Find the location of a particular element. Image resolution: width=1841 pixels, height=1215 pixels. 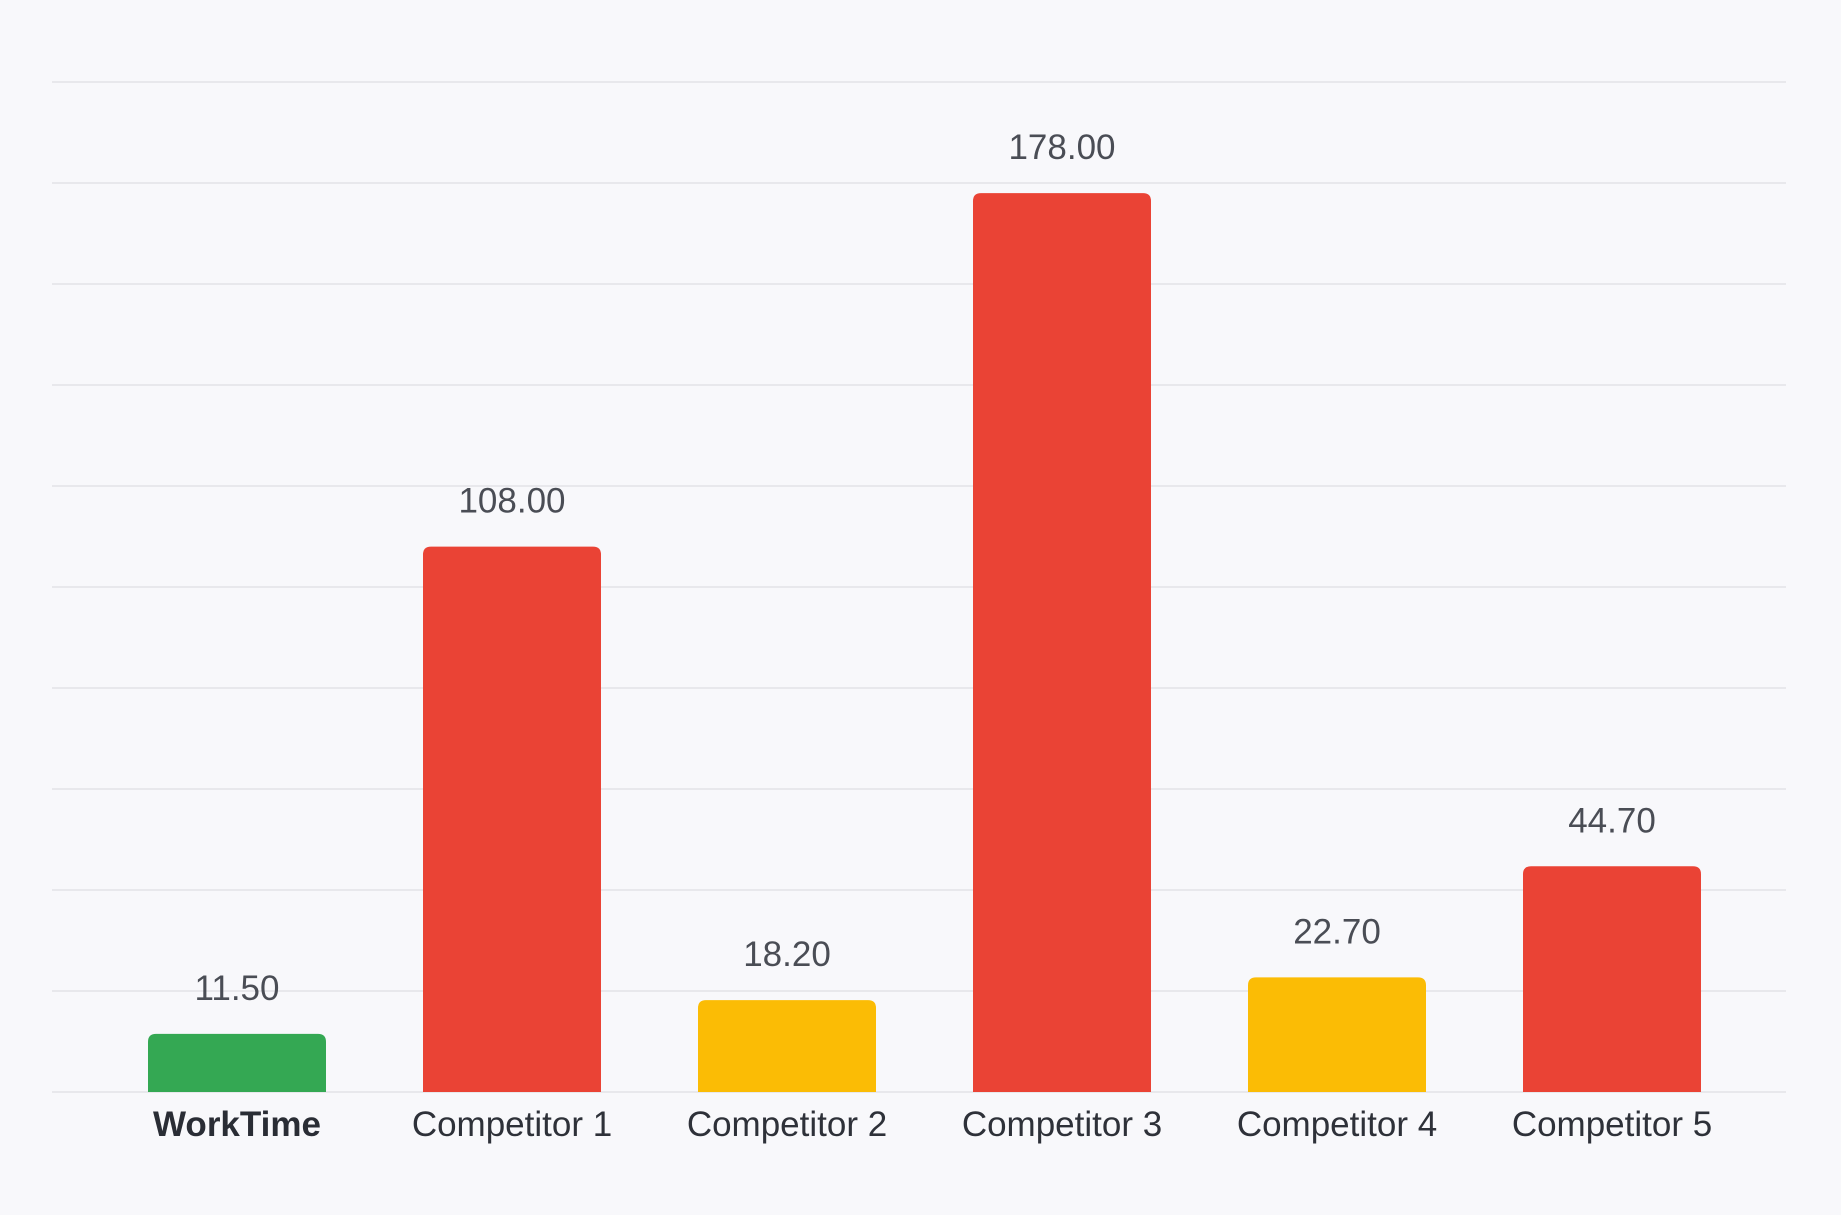

data-label: 44.70 is located at coordinates (1612, 820).